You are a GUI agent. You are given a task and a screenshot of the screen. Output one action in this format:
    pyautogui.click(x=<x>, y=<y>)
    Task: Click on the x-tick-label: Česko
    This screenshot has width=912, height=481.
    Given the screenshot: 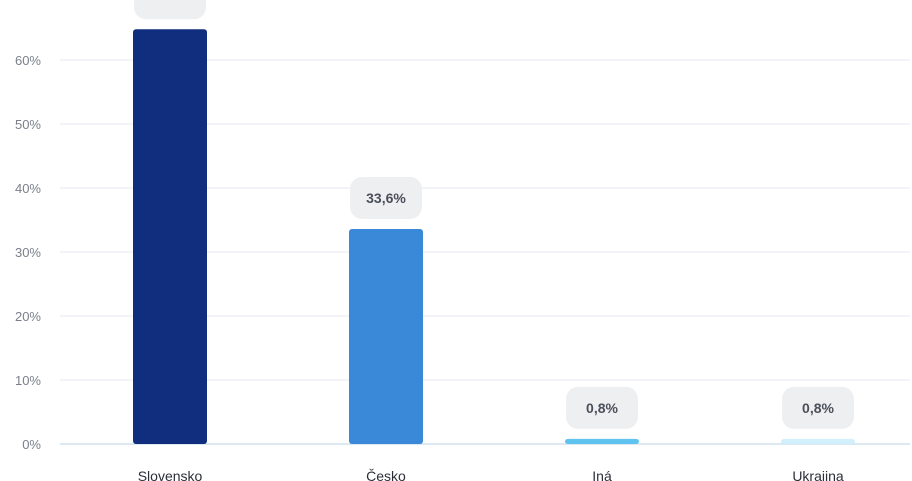 What is the action you would take?
    pyautogui.click(x=386, y=474)
    